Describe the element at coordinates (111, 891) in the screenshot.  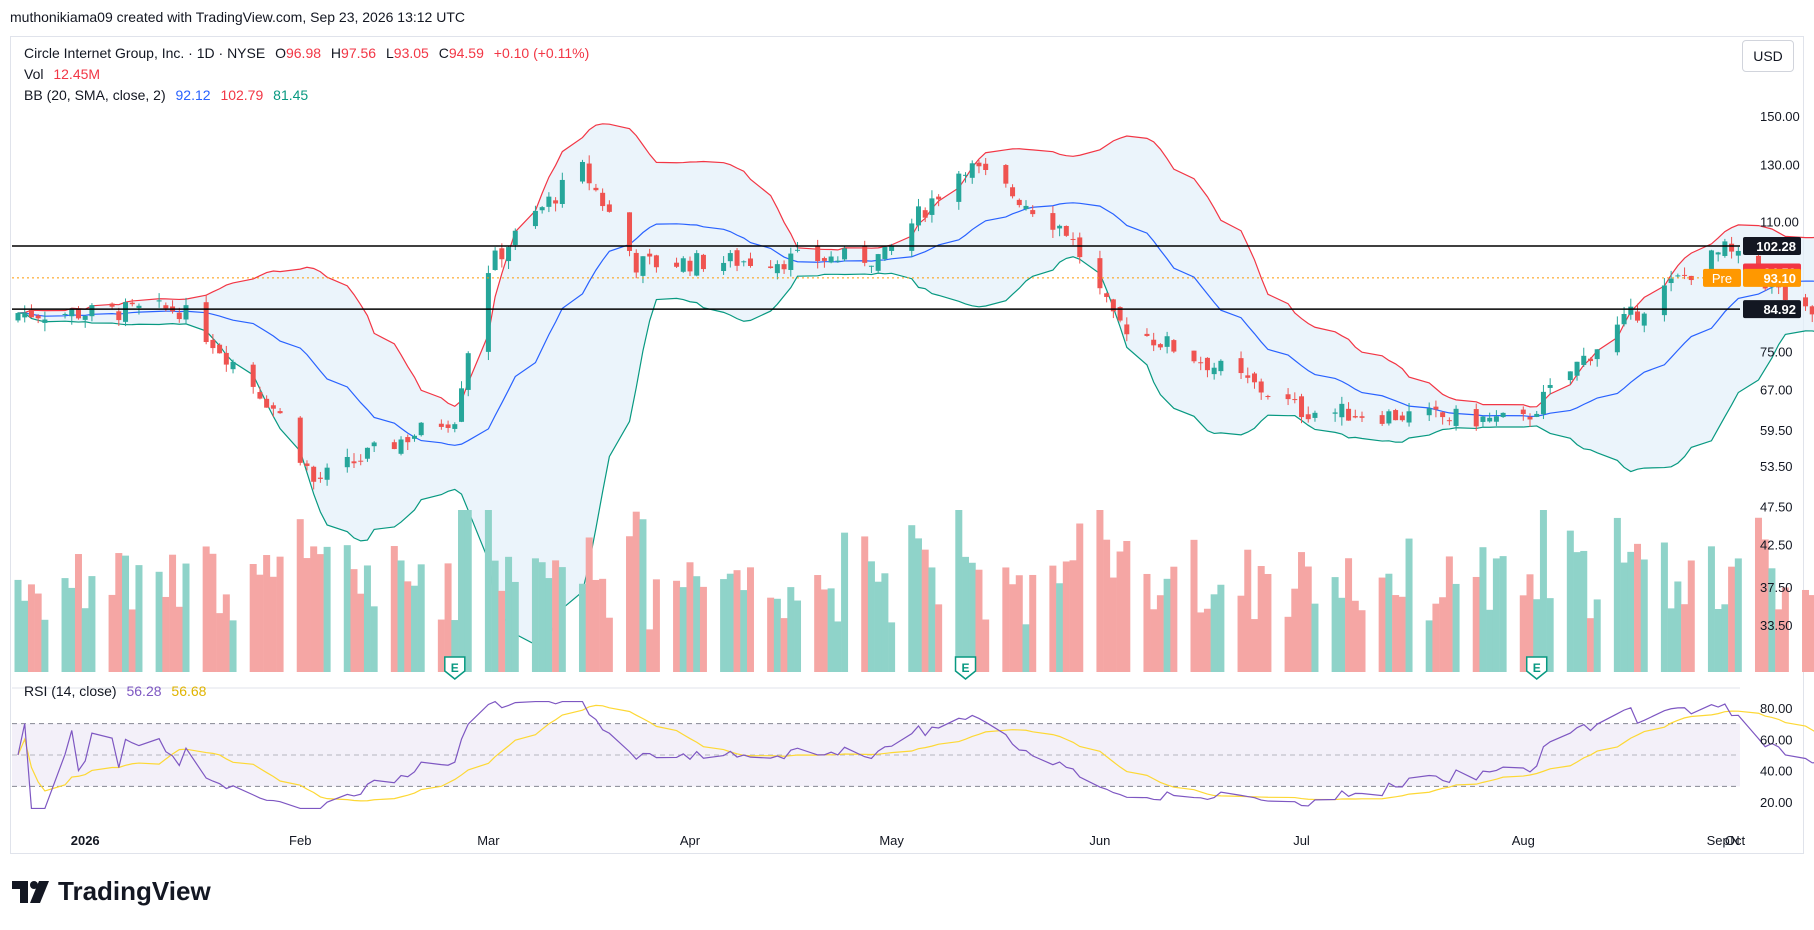
I see `tradingview-logo: TradingView` at that location.